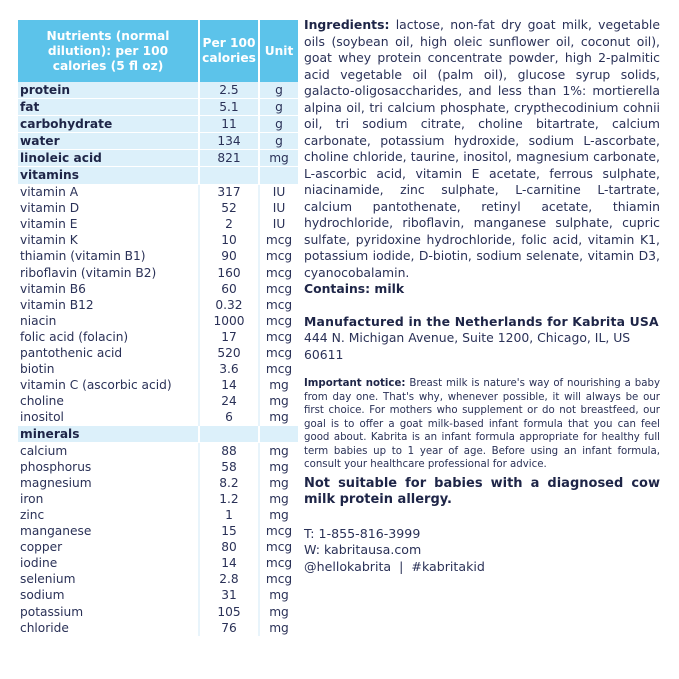 The image size is (679, 679). What do you see at coordinates (71, 353) in the screenshot?
I see `nutrient-name: pantothenic acid` at bounding box center [71, 353].